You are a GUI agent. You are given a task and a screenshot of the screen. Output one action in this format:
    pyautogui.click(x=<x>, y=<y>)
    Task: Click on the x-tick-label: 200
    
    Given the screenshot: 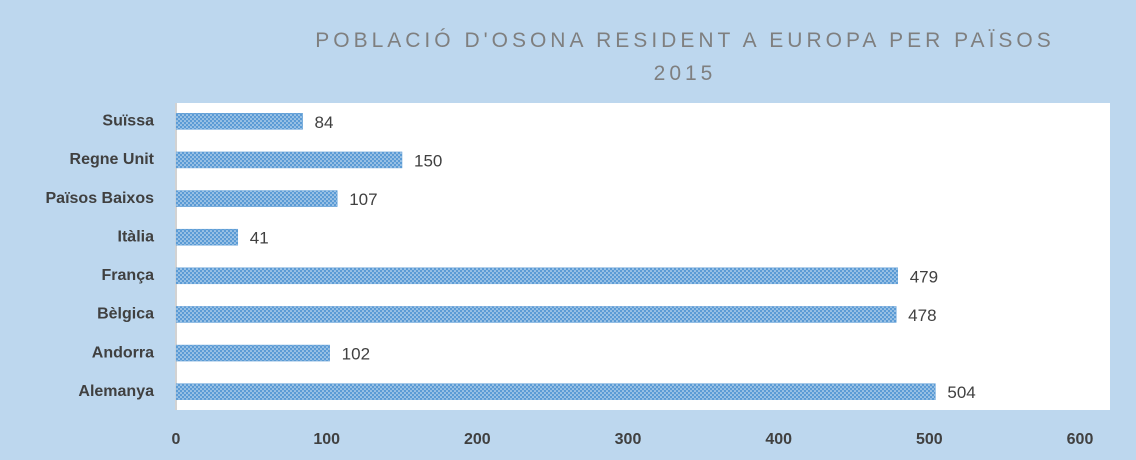 What is the action you would take?
    pyautogui.click(x=477, y=439)
    